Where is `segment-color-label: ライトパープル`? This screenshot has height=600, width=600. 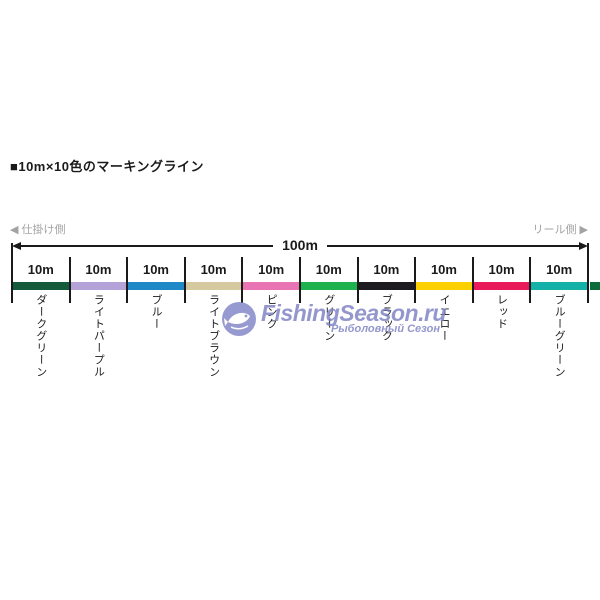 segment-color-label: ライトパープル is located at coordinates (98, 336).